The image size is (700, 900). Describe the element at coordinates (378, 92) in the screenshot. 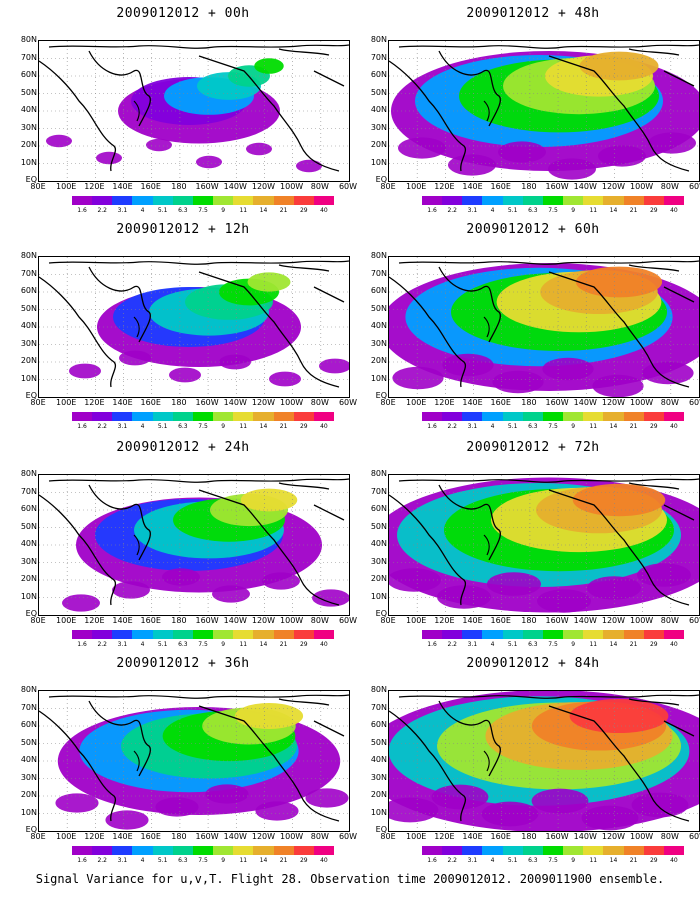

I see `lat-label: 50N` at that location.